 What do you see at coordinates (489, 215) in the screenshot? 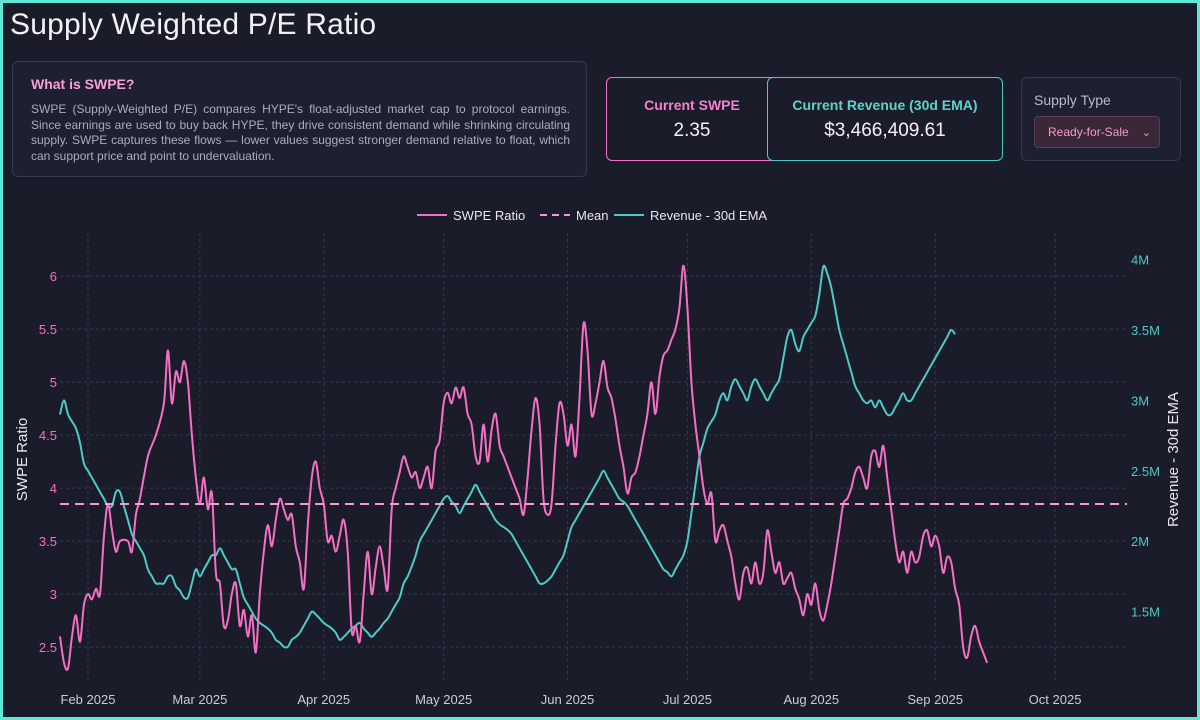
I see `legend-swpe-label: SWPE Ratio` at bounding box center [489, 215].